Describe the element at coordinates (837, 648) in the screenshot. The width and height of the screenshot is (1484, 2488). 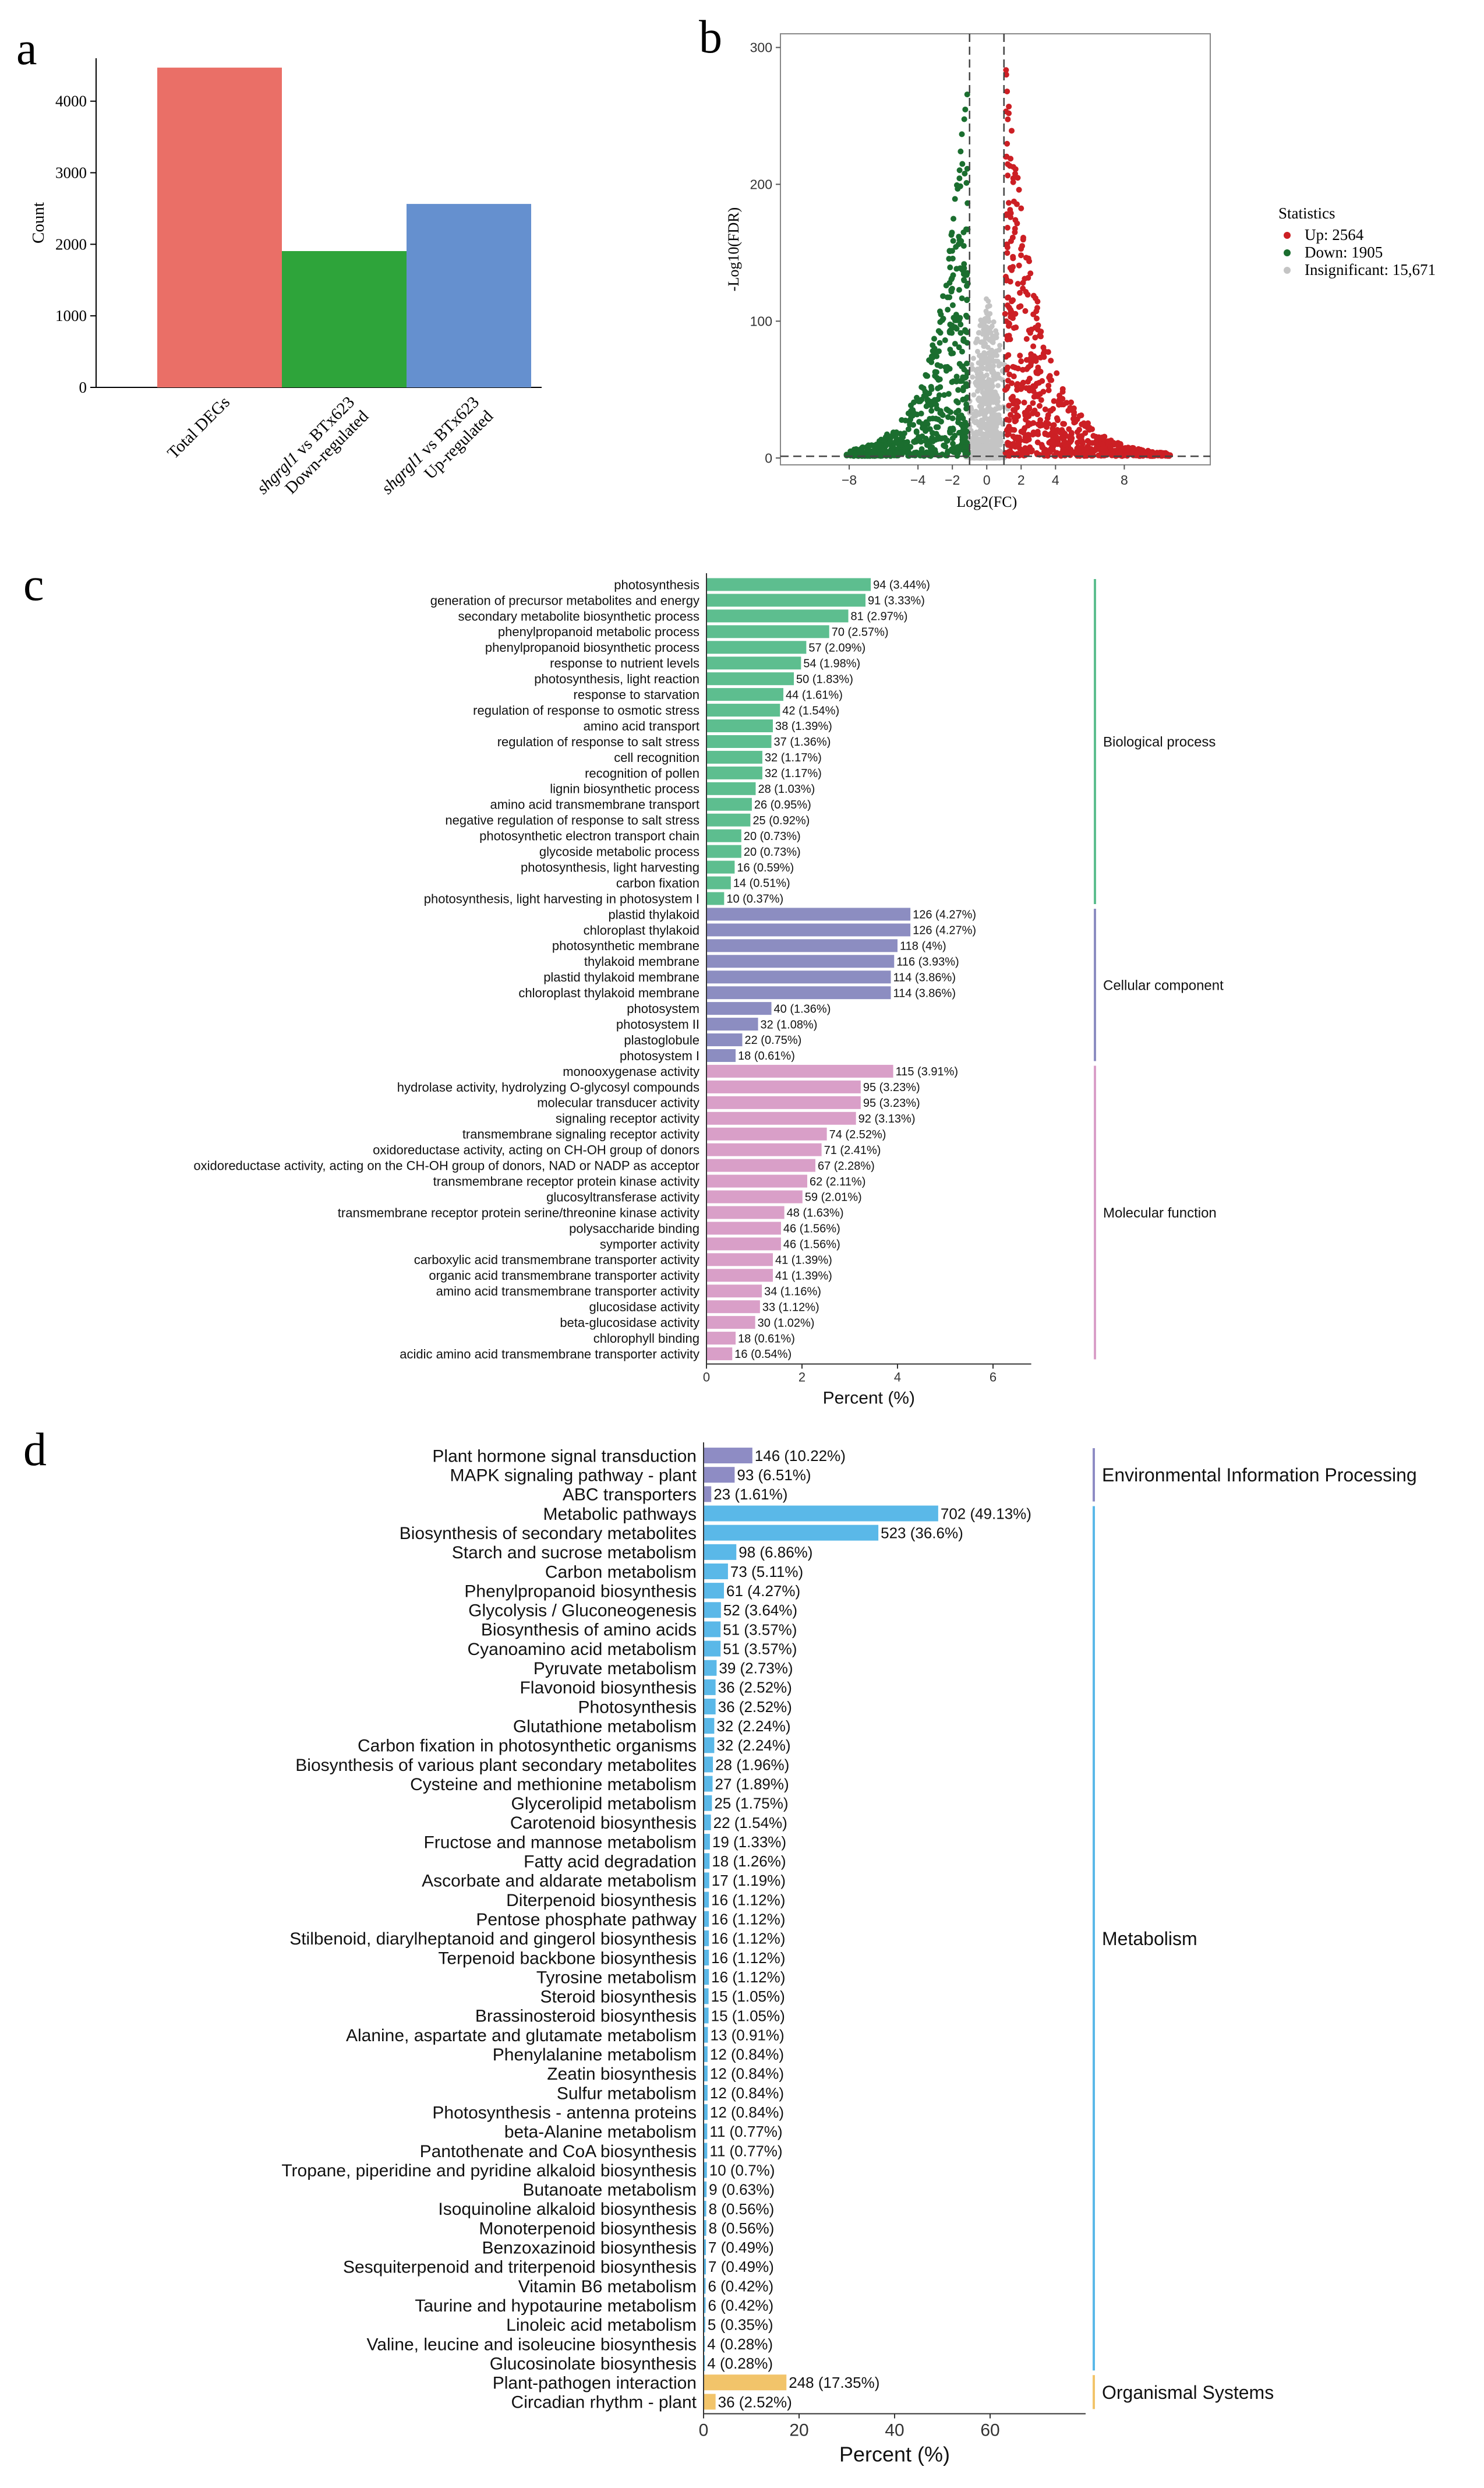
I see `c-value-label: 57 (2.09%)` at that location.